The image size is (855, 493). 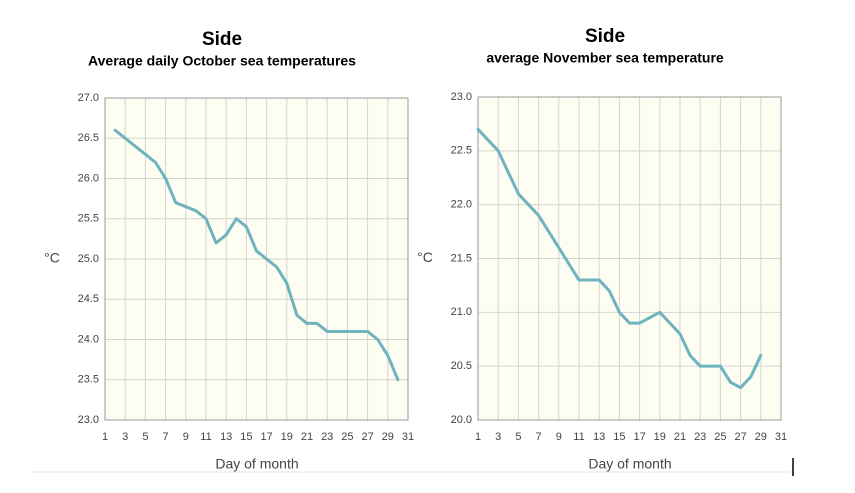 What do you see at coordinates (605, 58) in the screenshot?
I see `chart-subtitle: average November sea temperature` at bounding box center [605, 58].